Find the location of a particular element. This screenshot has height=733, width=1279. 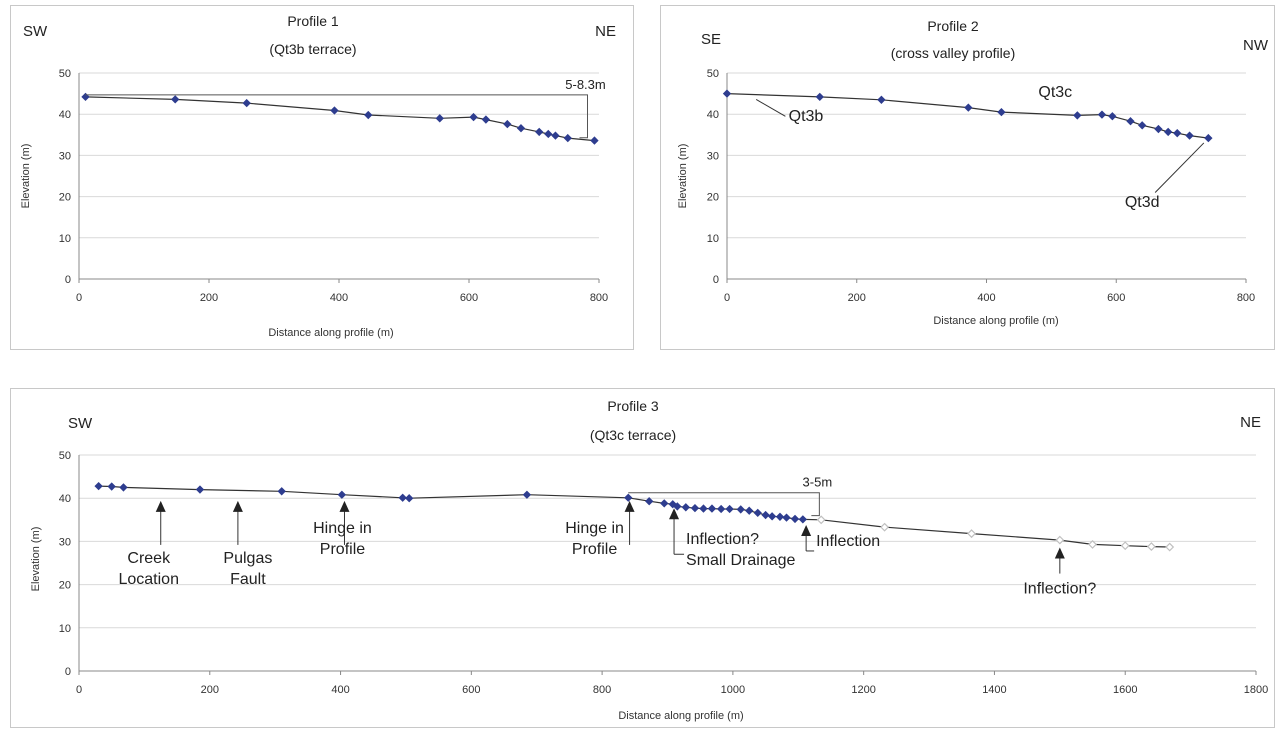

annotation-label: Hinge in is located at coordinates (594, 528).